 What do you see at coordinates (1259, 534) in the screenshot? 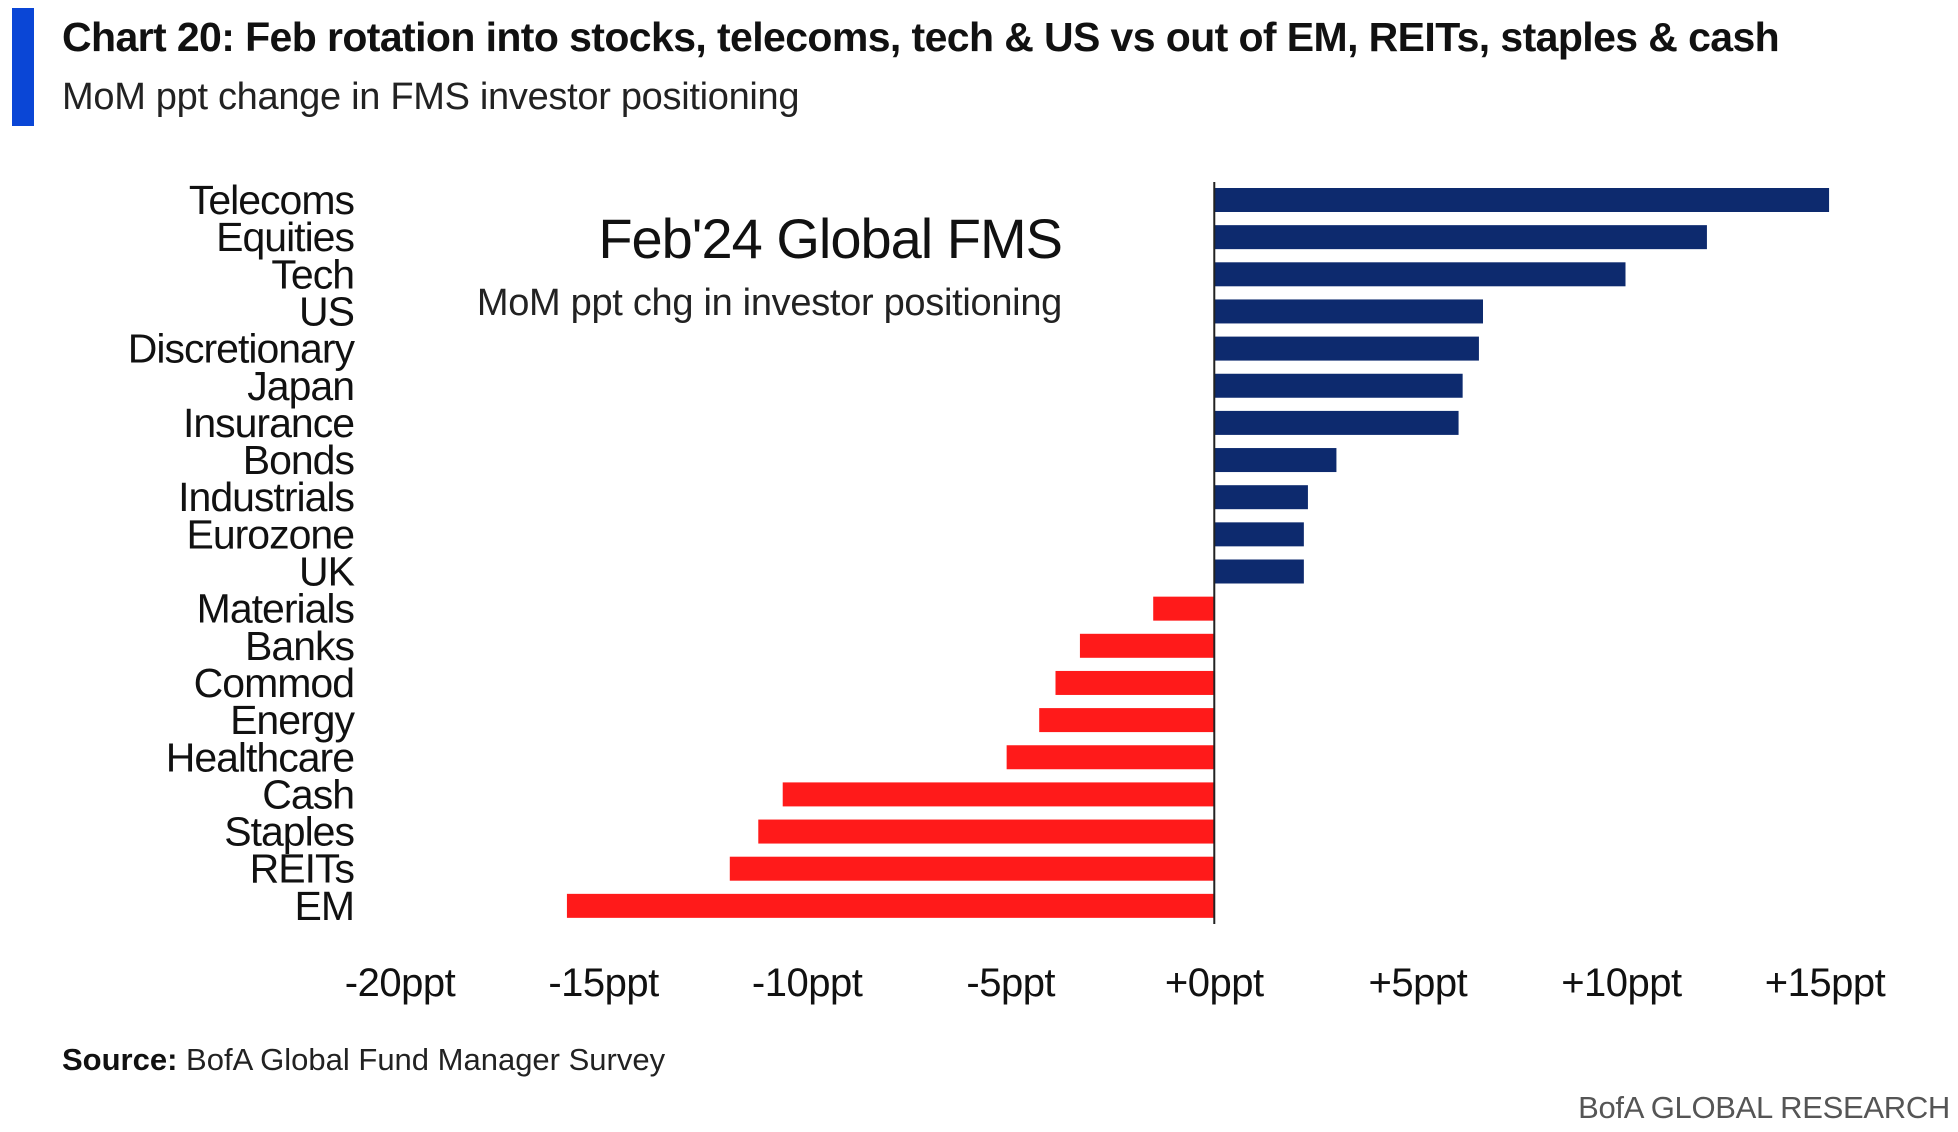
I see `bar-eurozone` at bounding box center [1259, 534].